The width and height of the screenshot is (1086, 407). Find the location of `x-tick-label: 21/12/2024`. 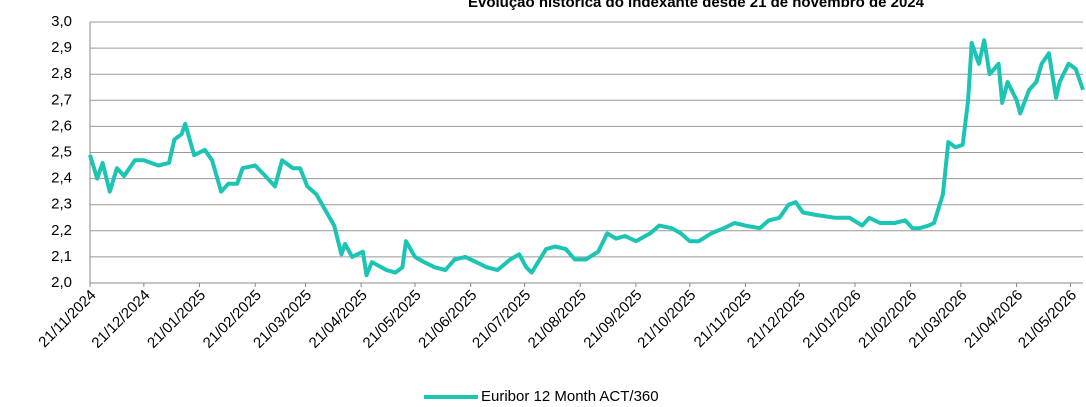

x-tick-label: 21/12/2024 is located at coordinates (120, 319).